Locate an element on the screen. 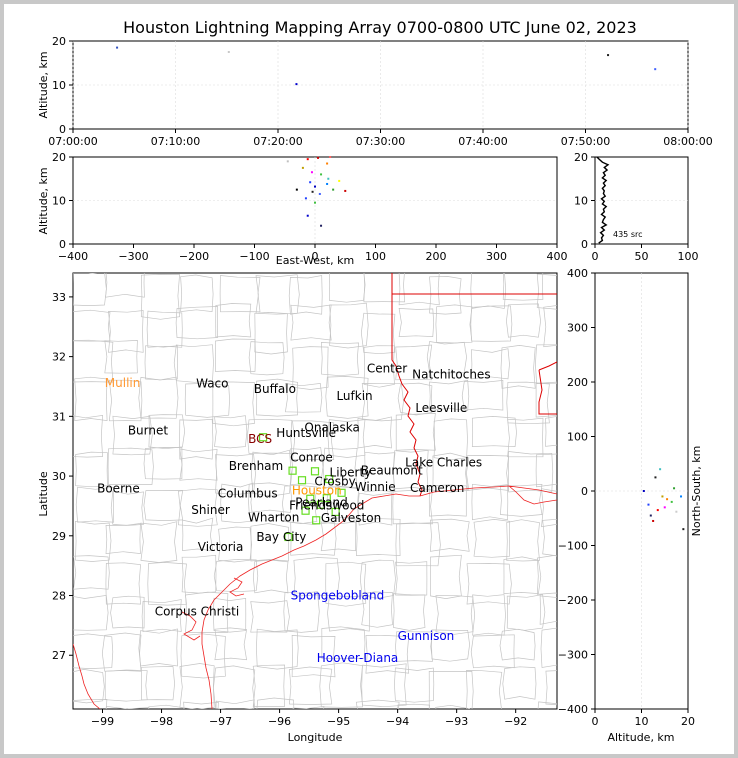 The height and width of the screenshot is (758, 738). city-label: Lake Charles is located at coordinates (443, 462).